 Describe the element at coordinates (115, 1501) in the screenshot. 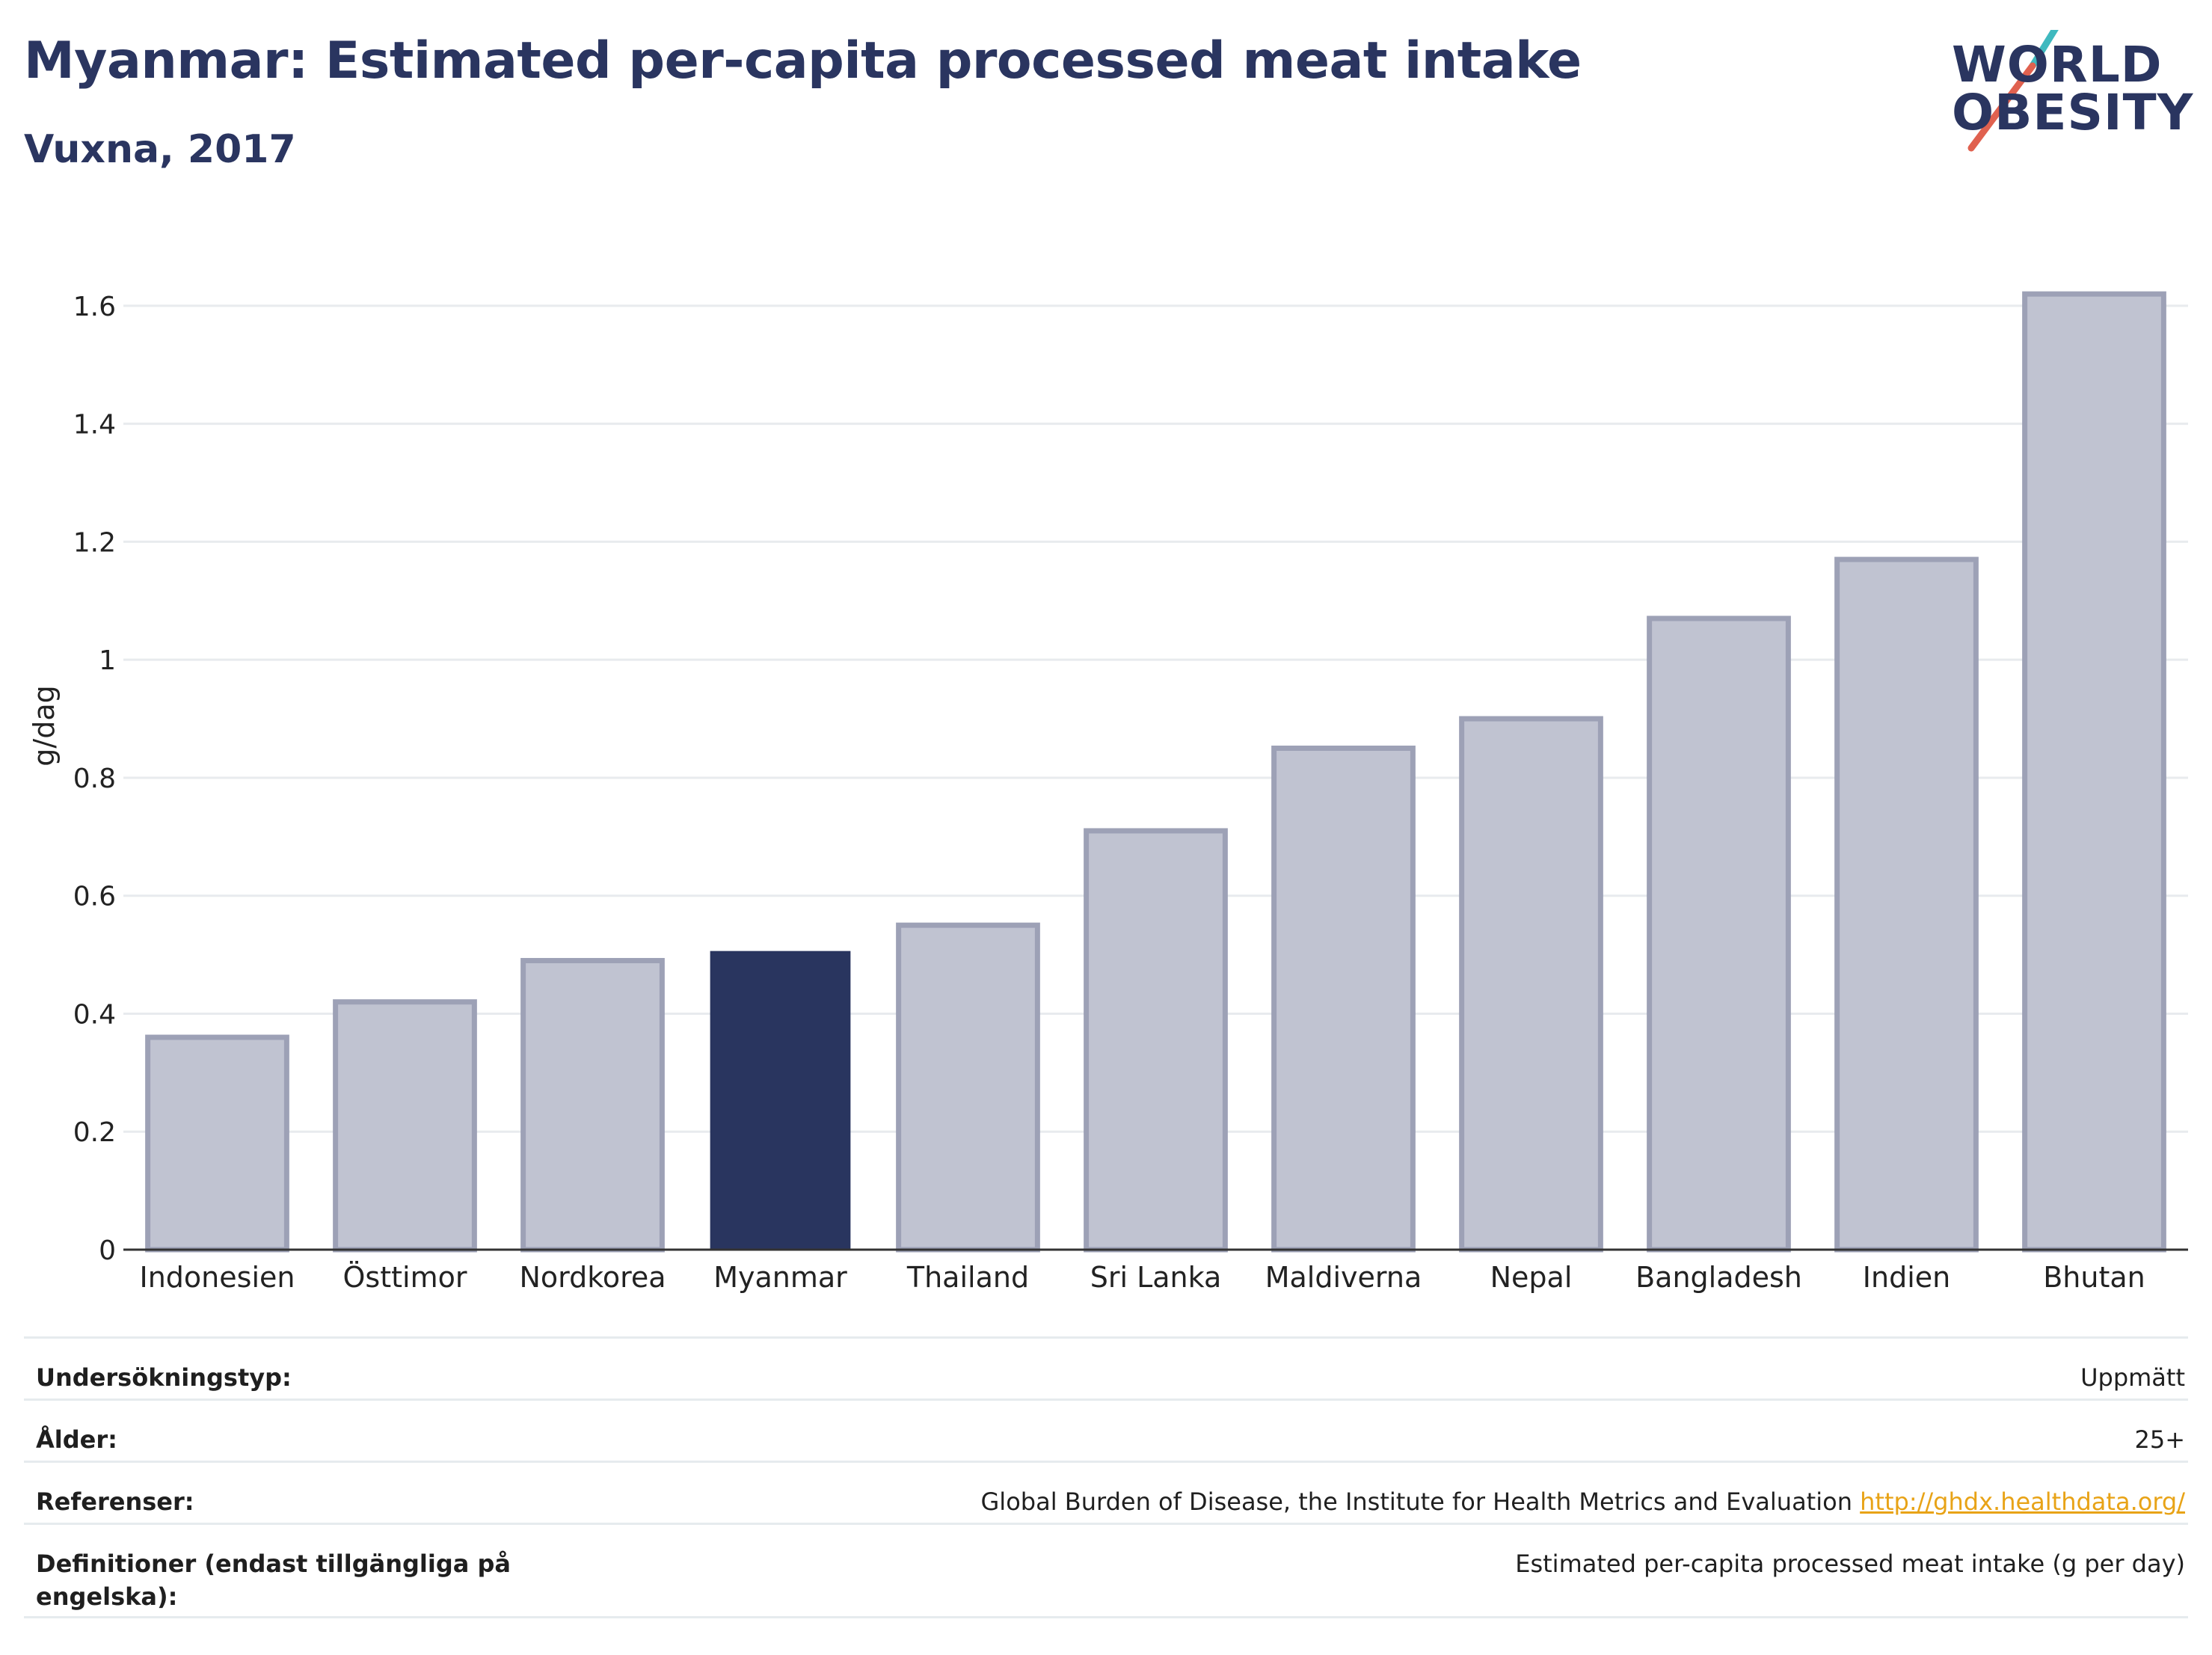

I see `meta-key: Referenser:` at that location.